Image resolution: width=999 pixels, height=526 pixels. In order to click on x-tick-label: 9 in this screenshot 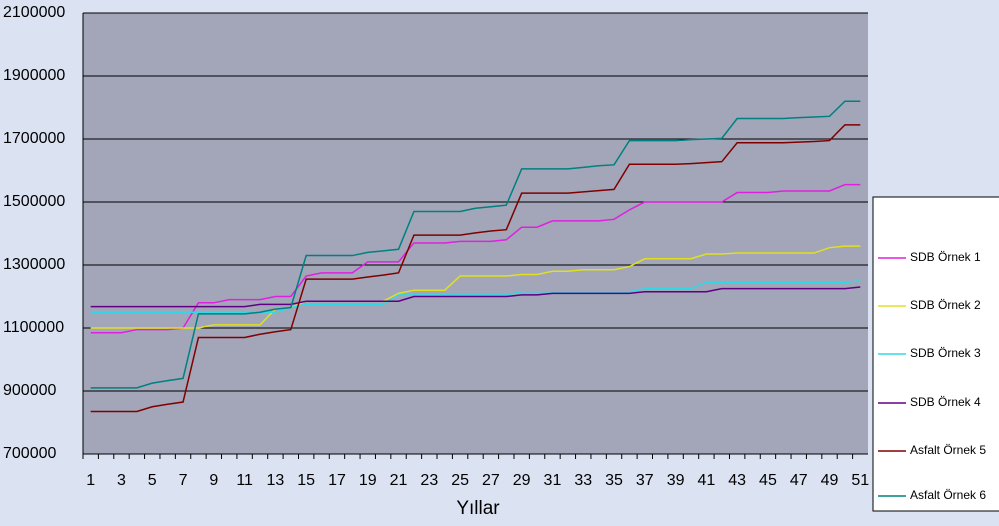, I will do `click(213, 480)`.